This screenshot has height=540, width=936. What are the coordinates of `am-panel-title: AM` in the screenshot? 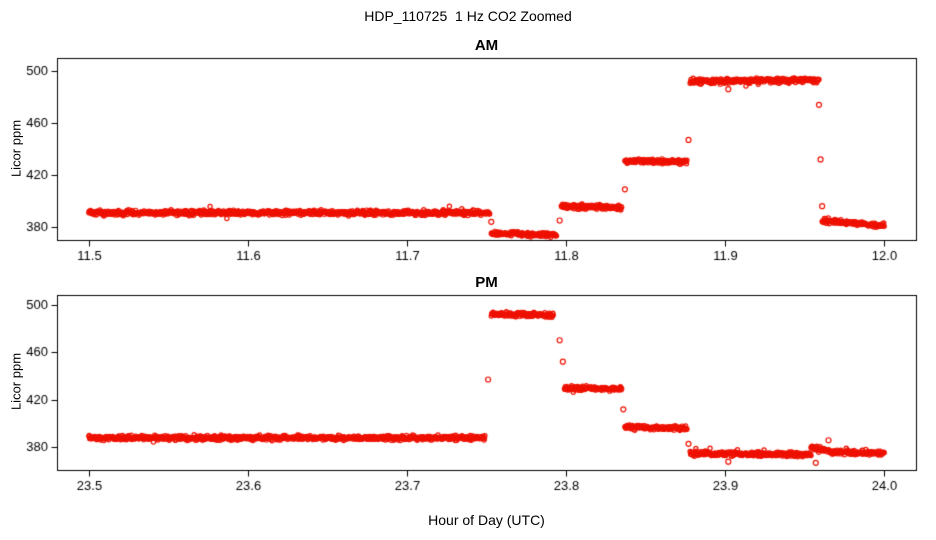 It's located at (486, 45).